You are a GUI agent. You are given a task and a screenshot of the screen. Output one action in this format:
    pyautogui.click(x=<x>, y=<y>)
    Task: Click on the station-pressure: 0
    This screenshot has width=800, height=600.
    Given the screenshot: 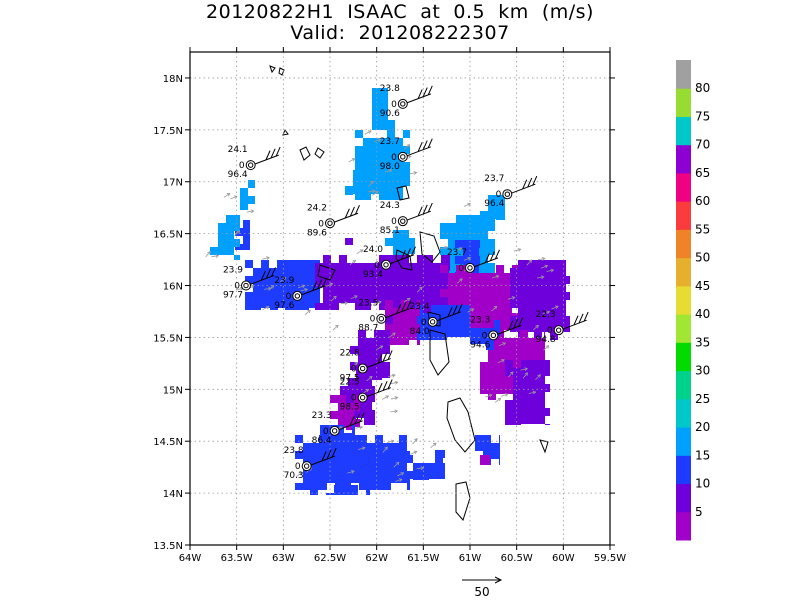 What is the action you would take?
    pyautogui.click(x=354, y=399)
    